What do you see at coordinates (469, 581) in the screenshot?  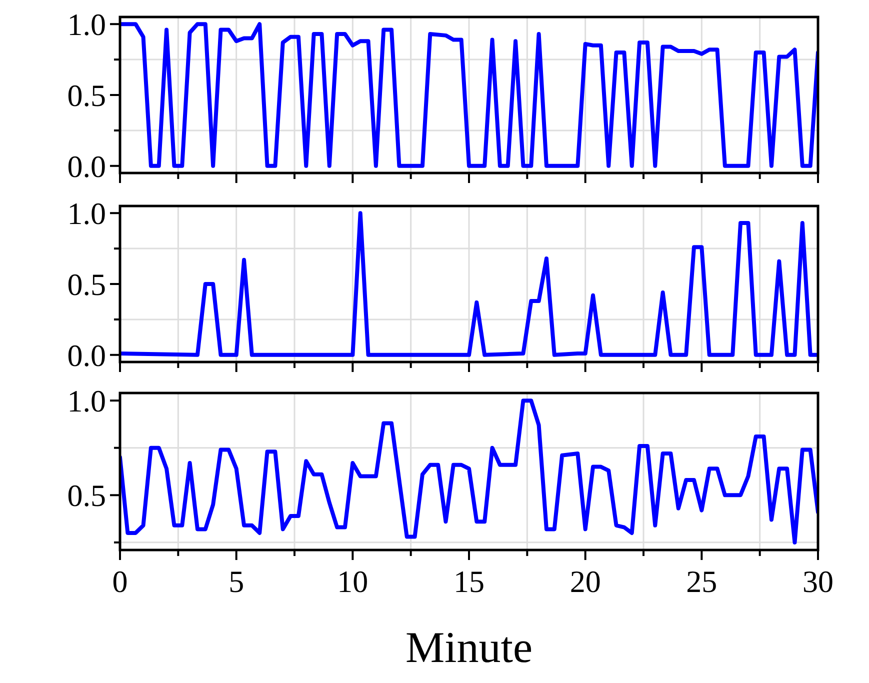 I see `x-tick-label: 15` at bounding box center [469, 581].